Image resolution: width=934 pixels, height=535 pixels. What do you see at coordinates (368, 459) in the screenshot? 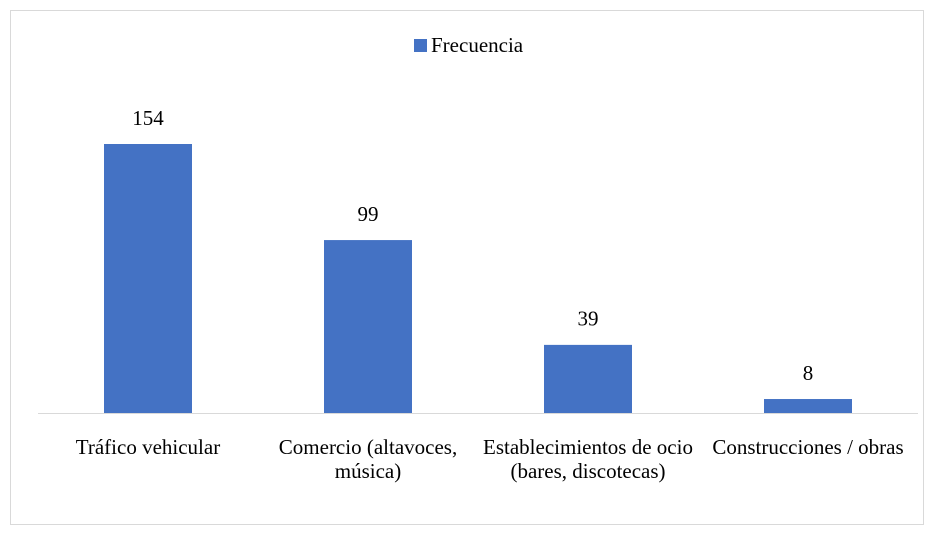
I see `x-tick-label: Comercio (altavoces, música)` at bounding box center [368, 459].